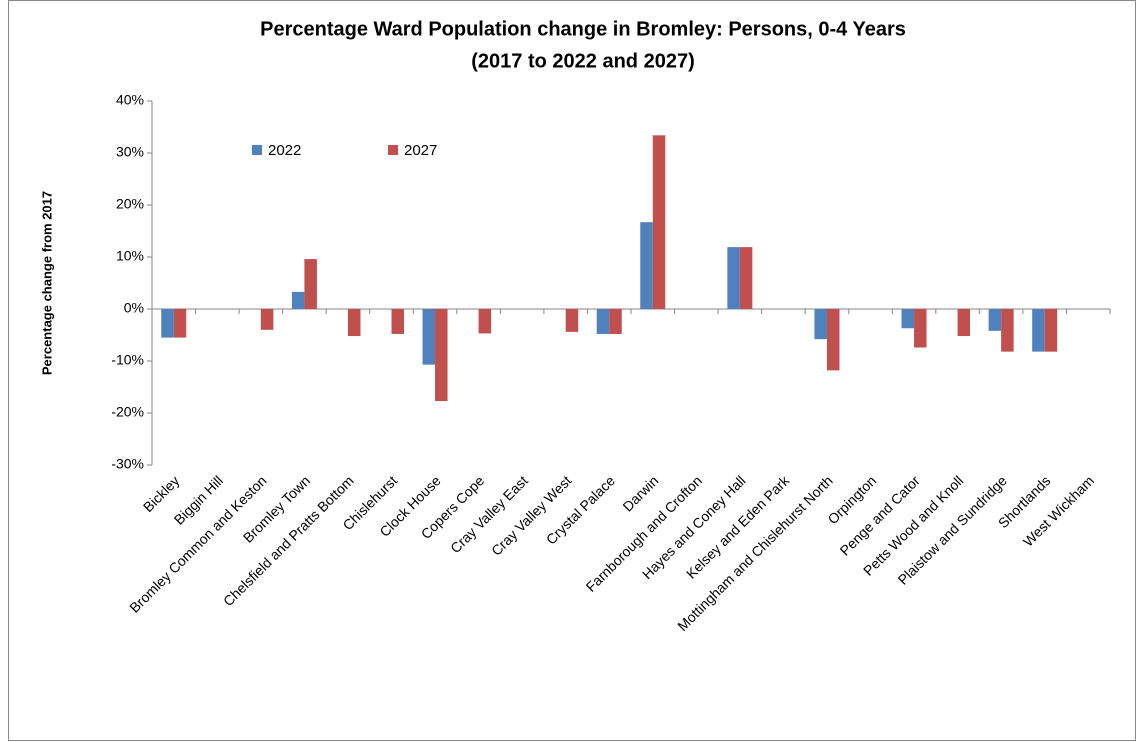 The height and width of the screenshot is (742, 1137). What do you see at coordinates (284, 150) in the screenshot?
I see `legend-label: 2022` at bounding box center [284, 150].